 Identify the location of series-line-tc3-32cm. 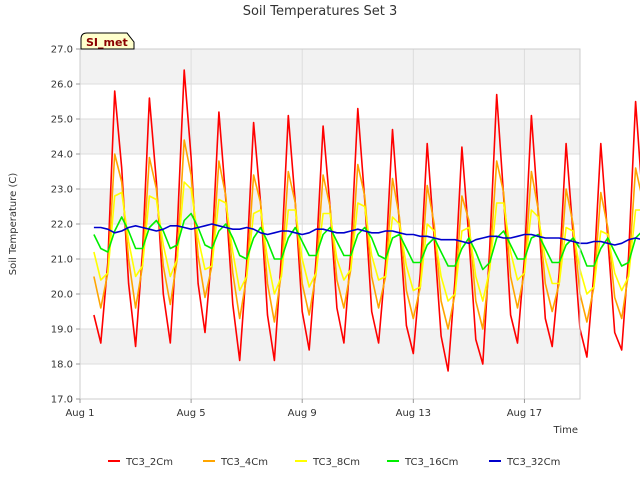
(366, 234).